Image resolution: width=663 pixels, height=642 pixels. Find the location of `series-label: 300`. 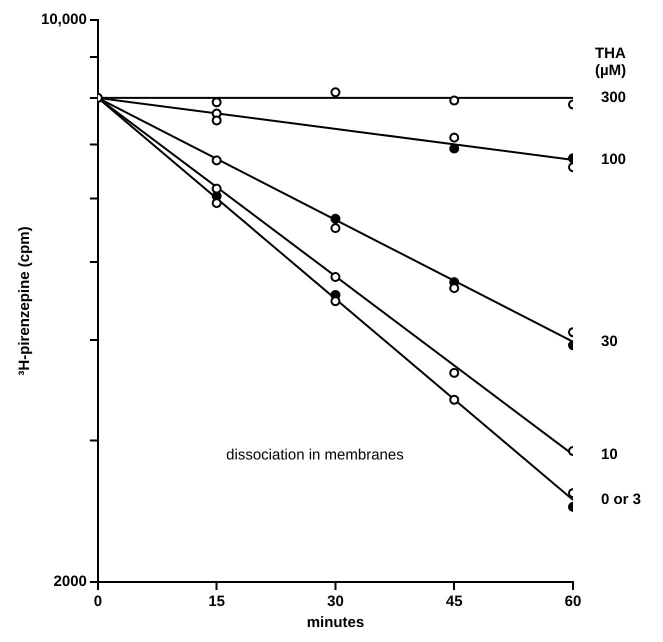

series-label: 300 is located at coordinates (613, 97).